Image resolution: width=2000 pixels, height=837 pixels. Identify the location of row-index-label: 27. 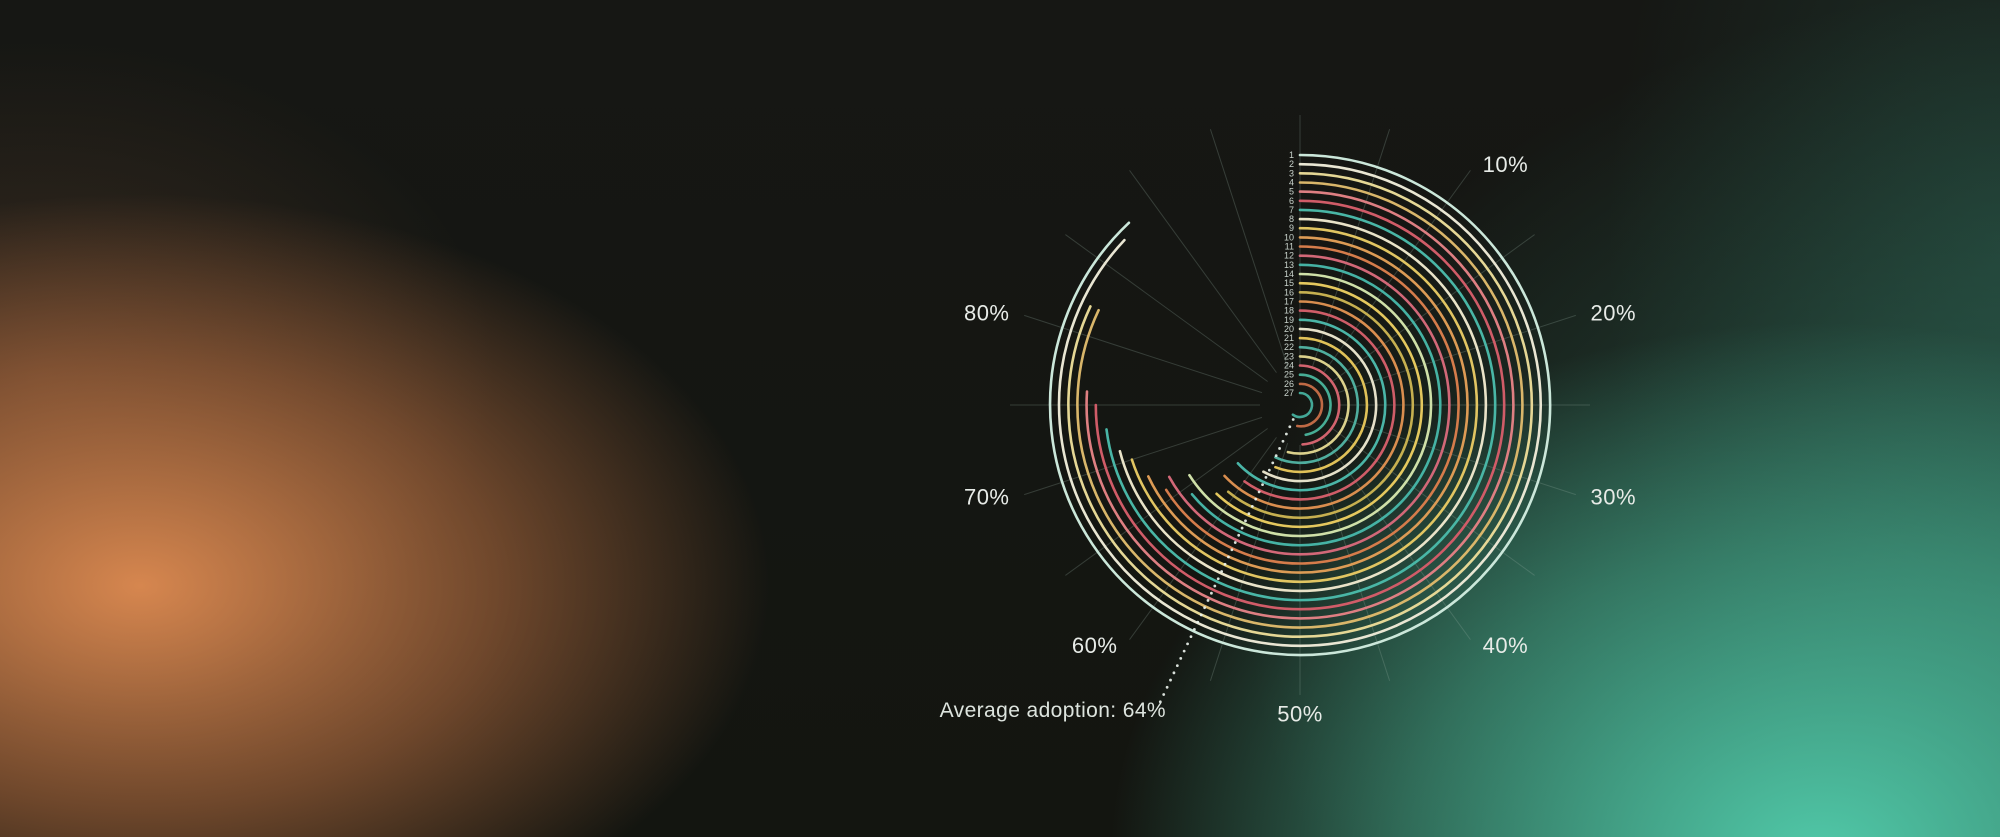
(1289, 393).